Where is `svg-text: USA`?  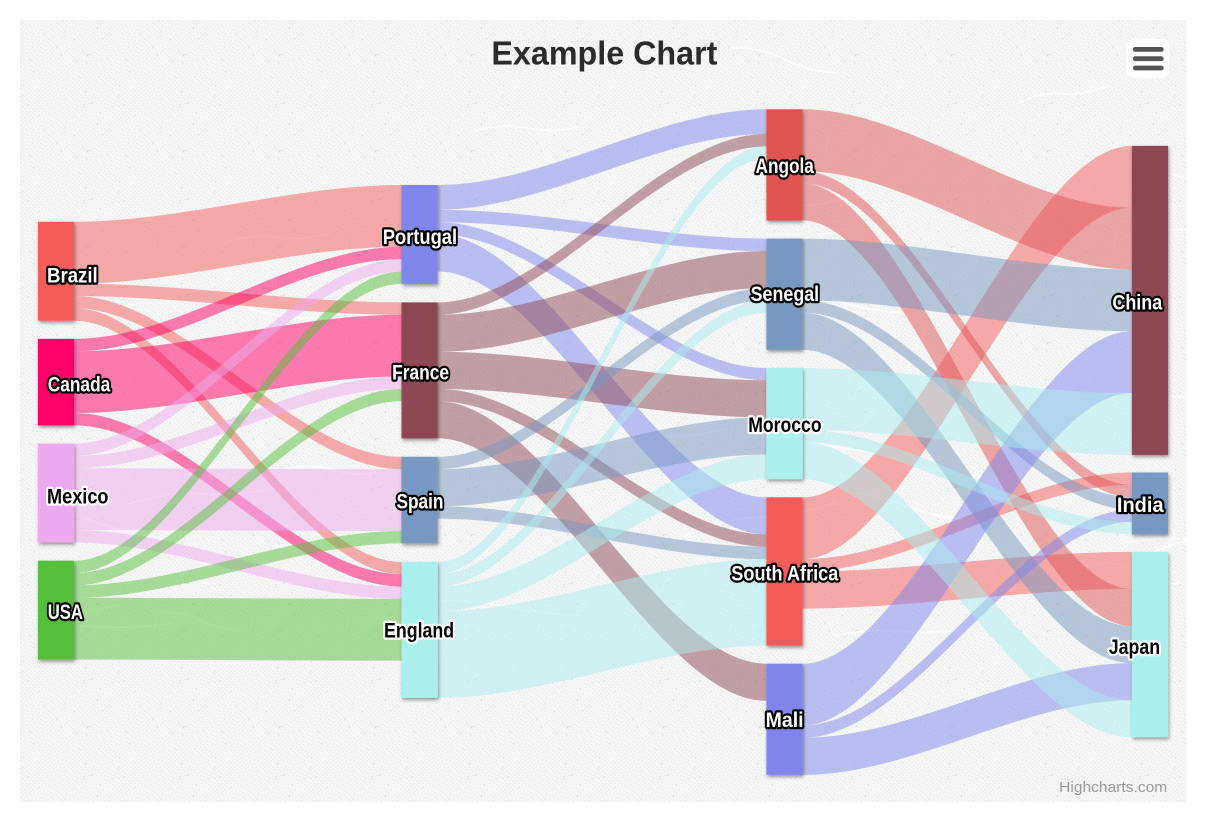
svg-text: USA is located at coordinates (65, 612).